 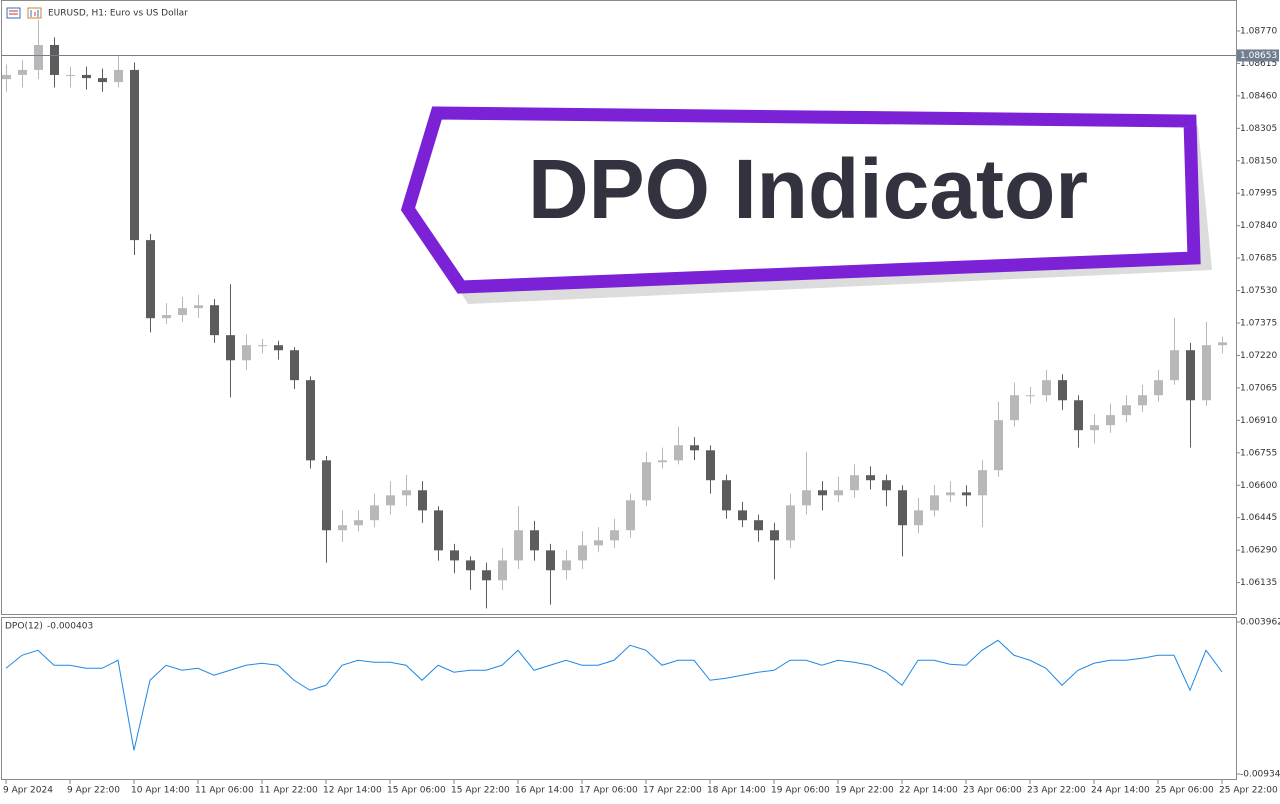 I want to click on x-tick-label: 23 Apr 22:00, so click(x=1056, y=791).